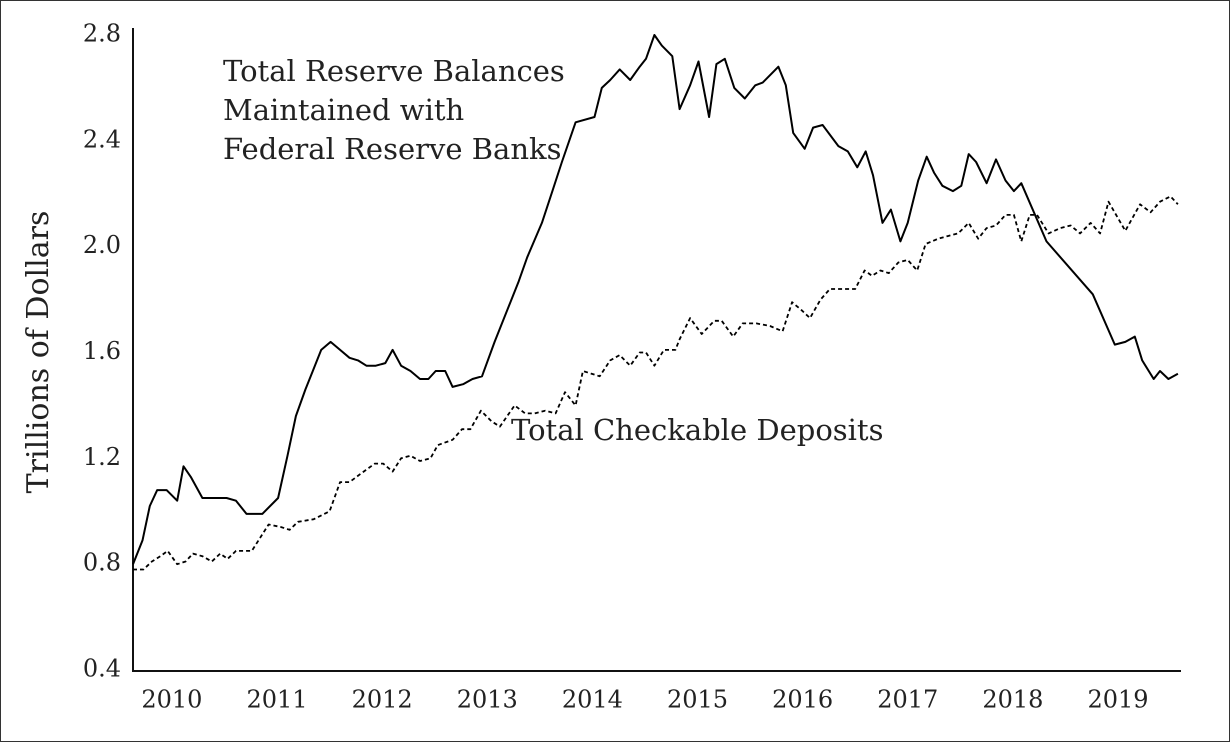  Describe the element at coordinates (276, 700) in the screenshot. I see `x-tick-label: 2011` at that location.